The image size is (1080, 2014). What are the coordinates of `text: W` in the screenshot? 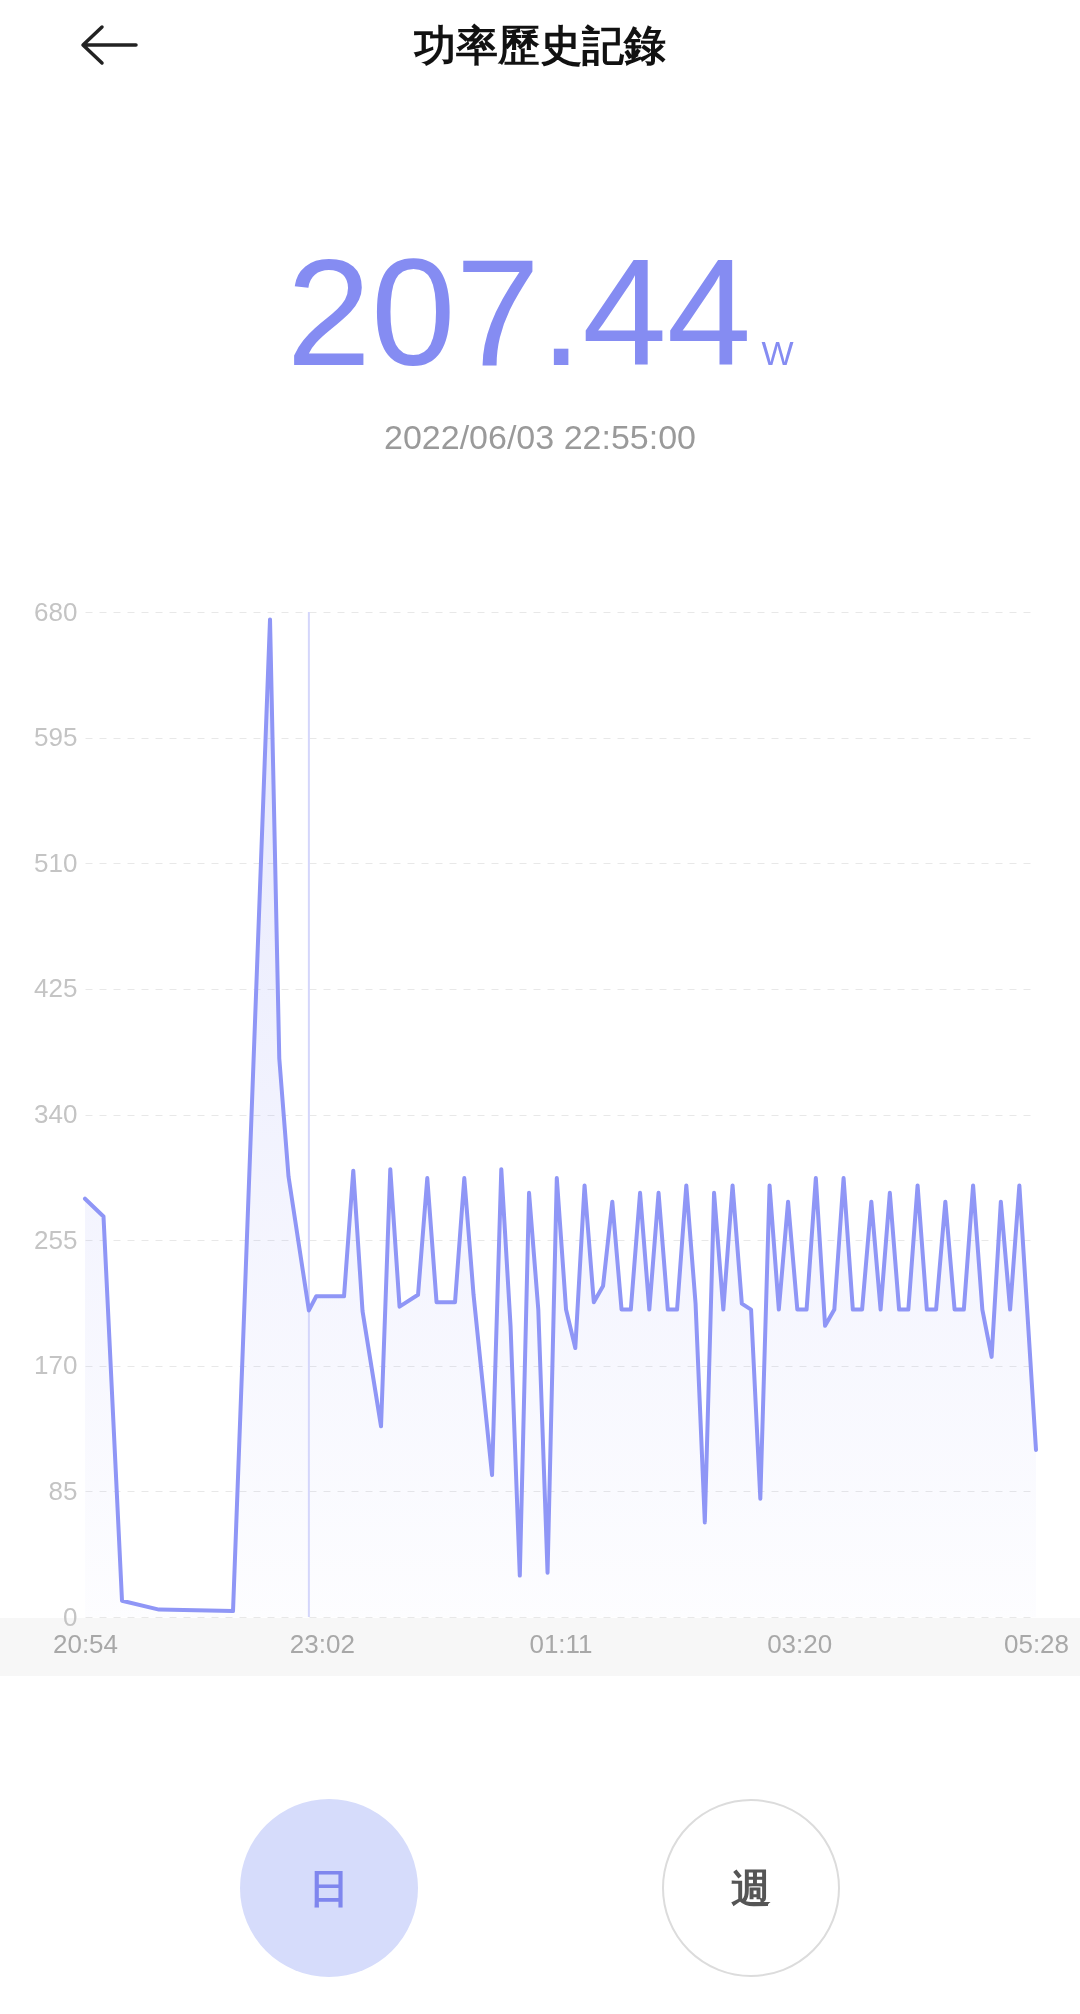 It's located at (777, 353).